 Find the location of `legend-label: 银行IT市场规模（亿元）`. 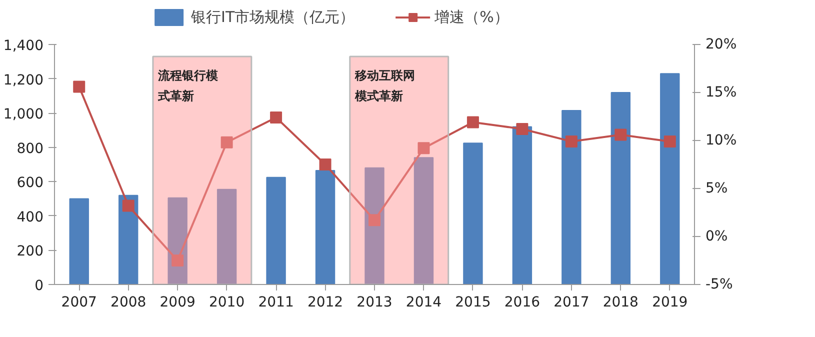

legend-label: 银行IT市场规模（亿元） is located at coordinates (273, 17).